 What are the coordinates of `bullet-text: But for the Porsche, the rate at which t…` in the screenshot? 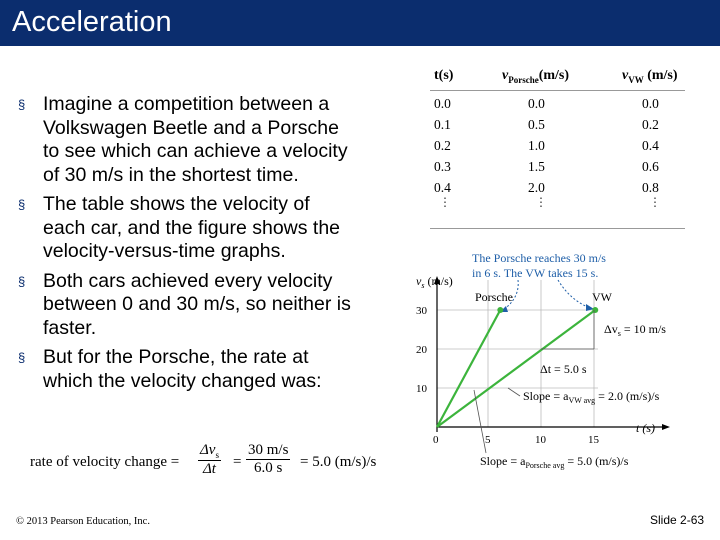 It's located at (182, 369).